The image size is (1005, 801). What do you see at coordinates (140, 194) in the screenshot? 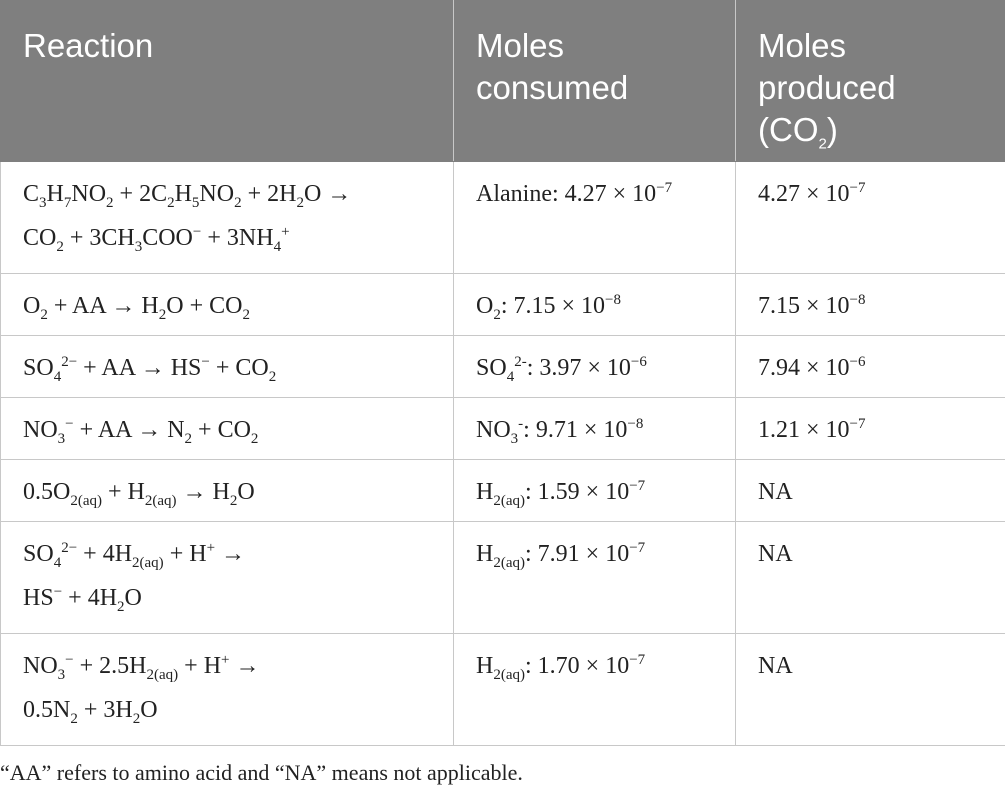
I see `text-run: + 2C` at bounding box center [140, 194].